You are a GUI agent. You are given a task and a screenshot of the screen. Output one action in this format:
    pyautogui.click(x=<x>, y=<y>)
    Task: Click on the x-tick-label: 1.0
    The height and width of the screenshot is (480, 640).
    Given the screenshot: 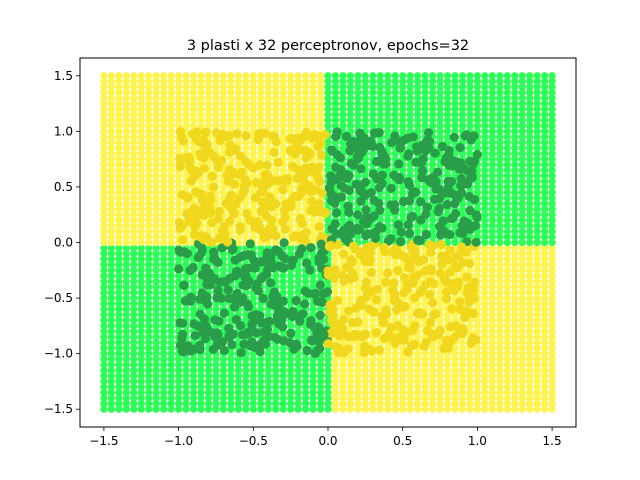 What is the action you would take?
    pyautogui.click(x=477, y=441)
    